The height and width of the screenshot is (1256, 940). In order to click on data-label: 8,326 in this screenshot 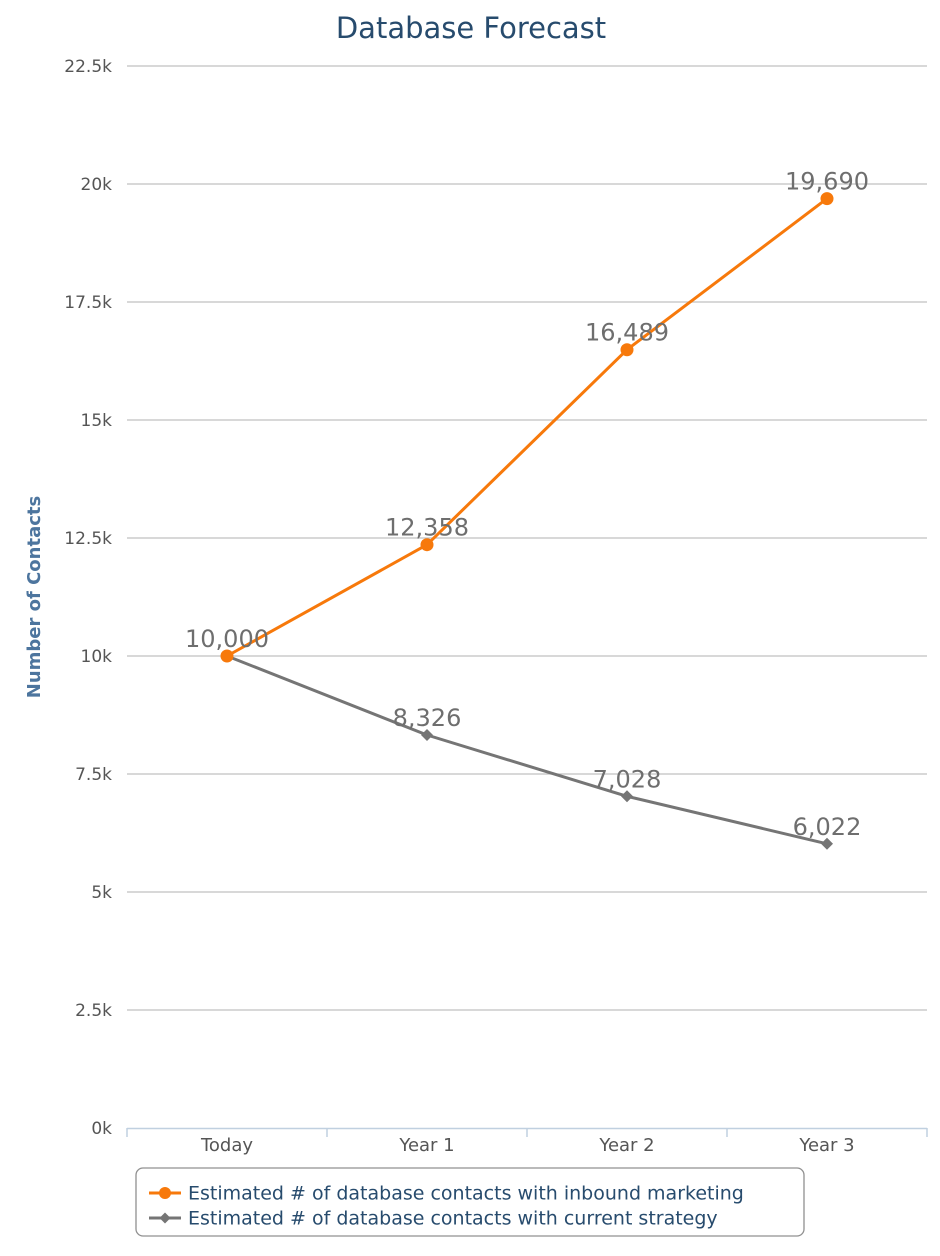, I will do `click(427, 718)`.